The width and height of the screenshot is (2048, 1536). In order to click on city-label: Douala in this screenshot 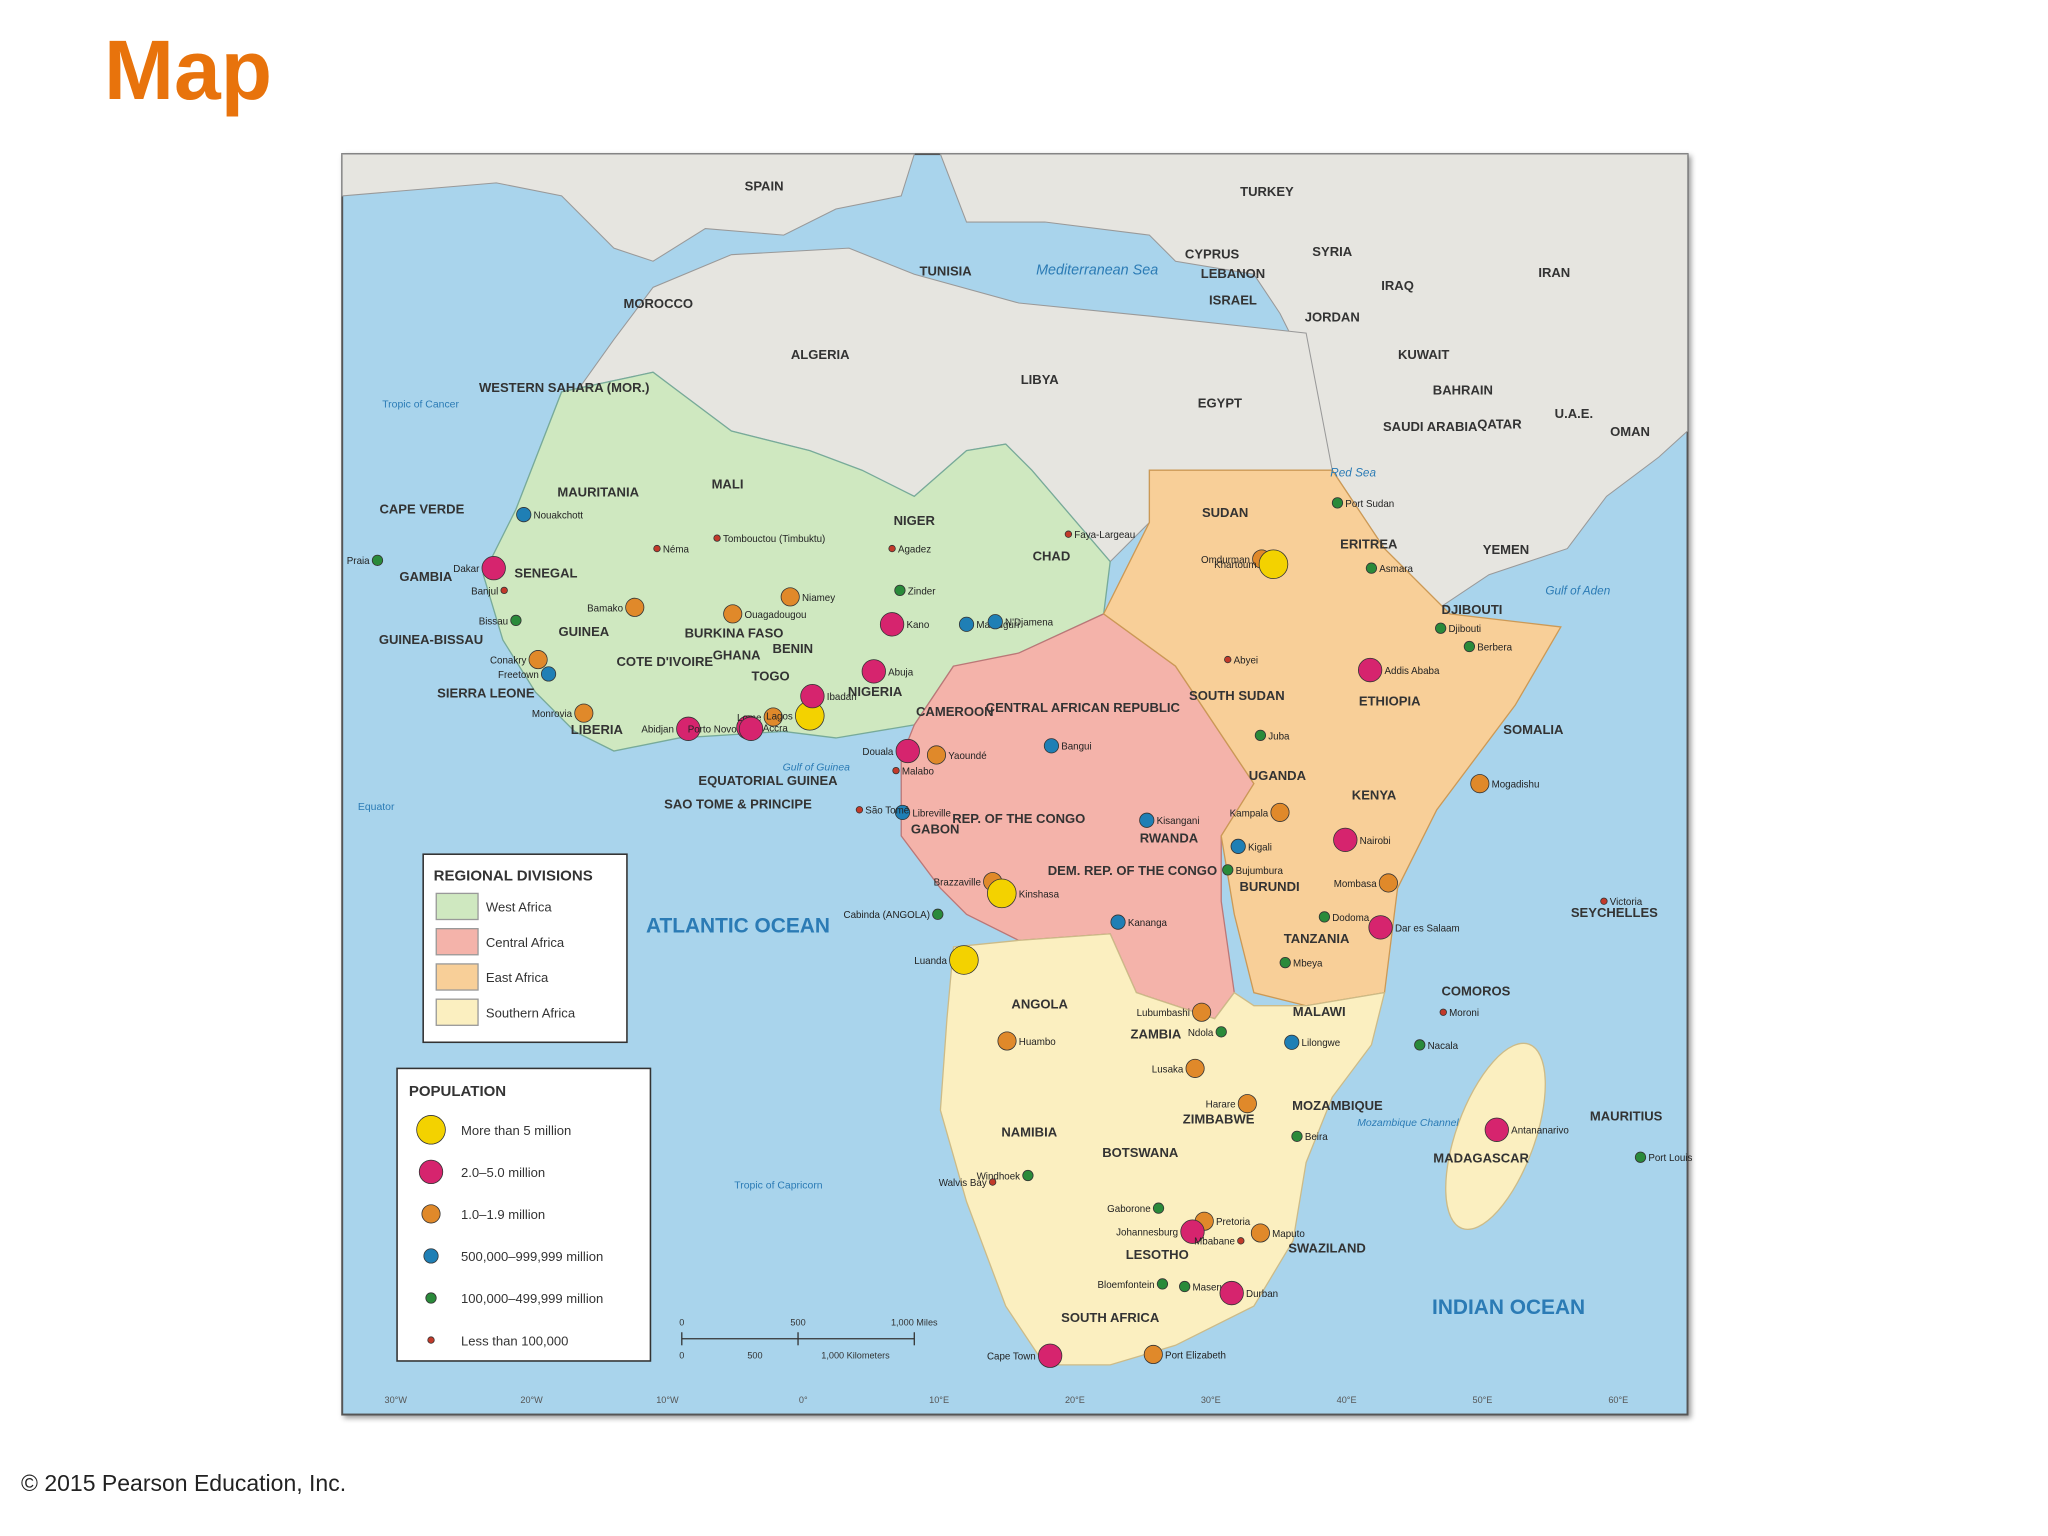, I will do `click(878, 752)`.